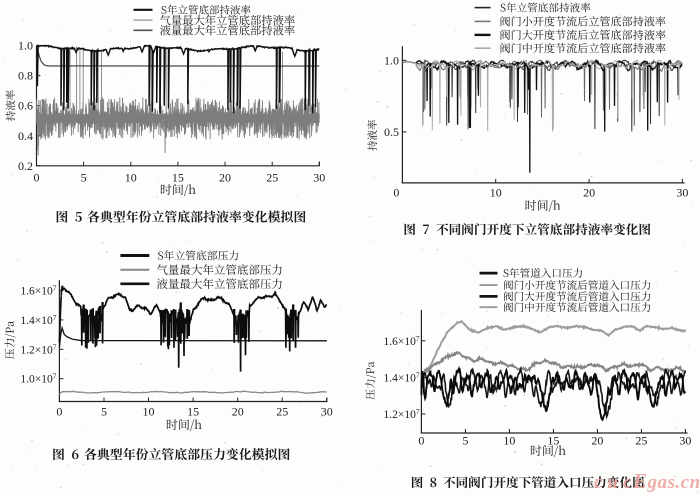 The width and height of the screenshot is (700, 496). What do you see at coordinates (38, 379) in the screenshot?
I see `svg-text: 1.0×10⁷` at bounding box center [38, 379].